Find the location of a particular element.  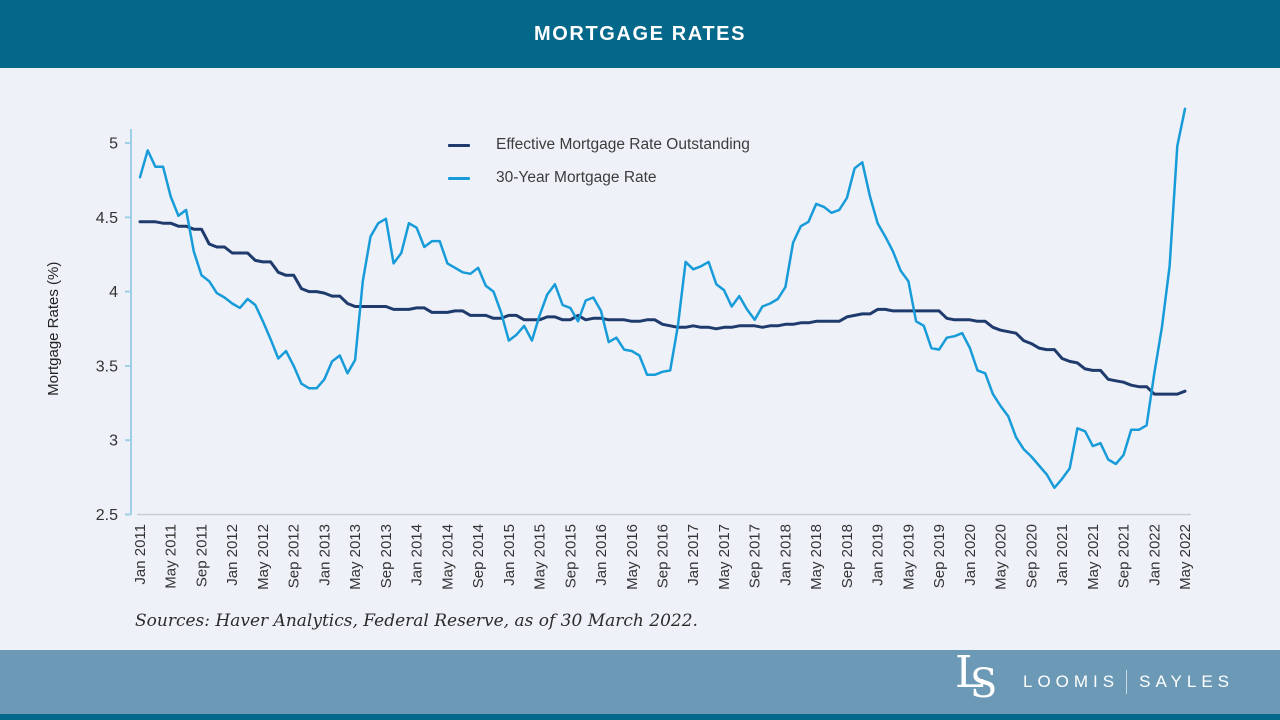

x-tick-label: May 2020 is located at coordinates (1001, 557).